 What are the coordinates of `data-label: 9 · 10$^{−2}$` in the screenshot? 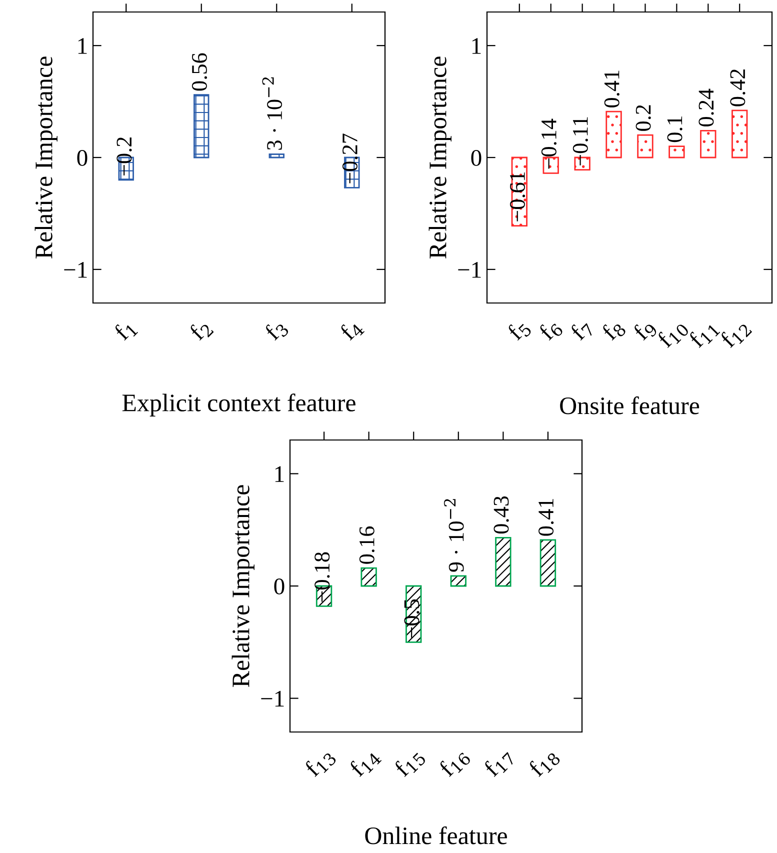 It's located at (454, 535).